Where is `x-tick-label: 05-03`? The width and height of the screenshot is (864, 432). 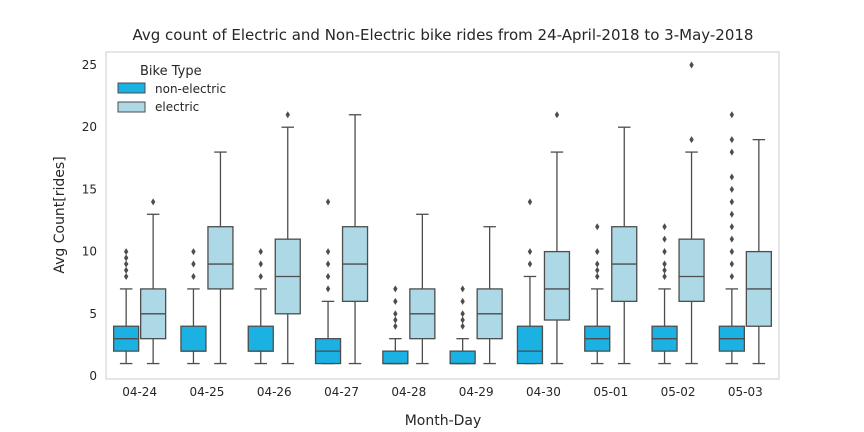 x-tick-label: 05-03 is located at coordinates (745, 392).